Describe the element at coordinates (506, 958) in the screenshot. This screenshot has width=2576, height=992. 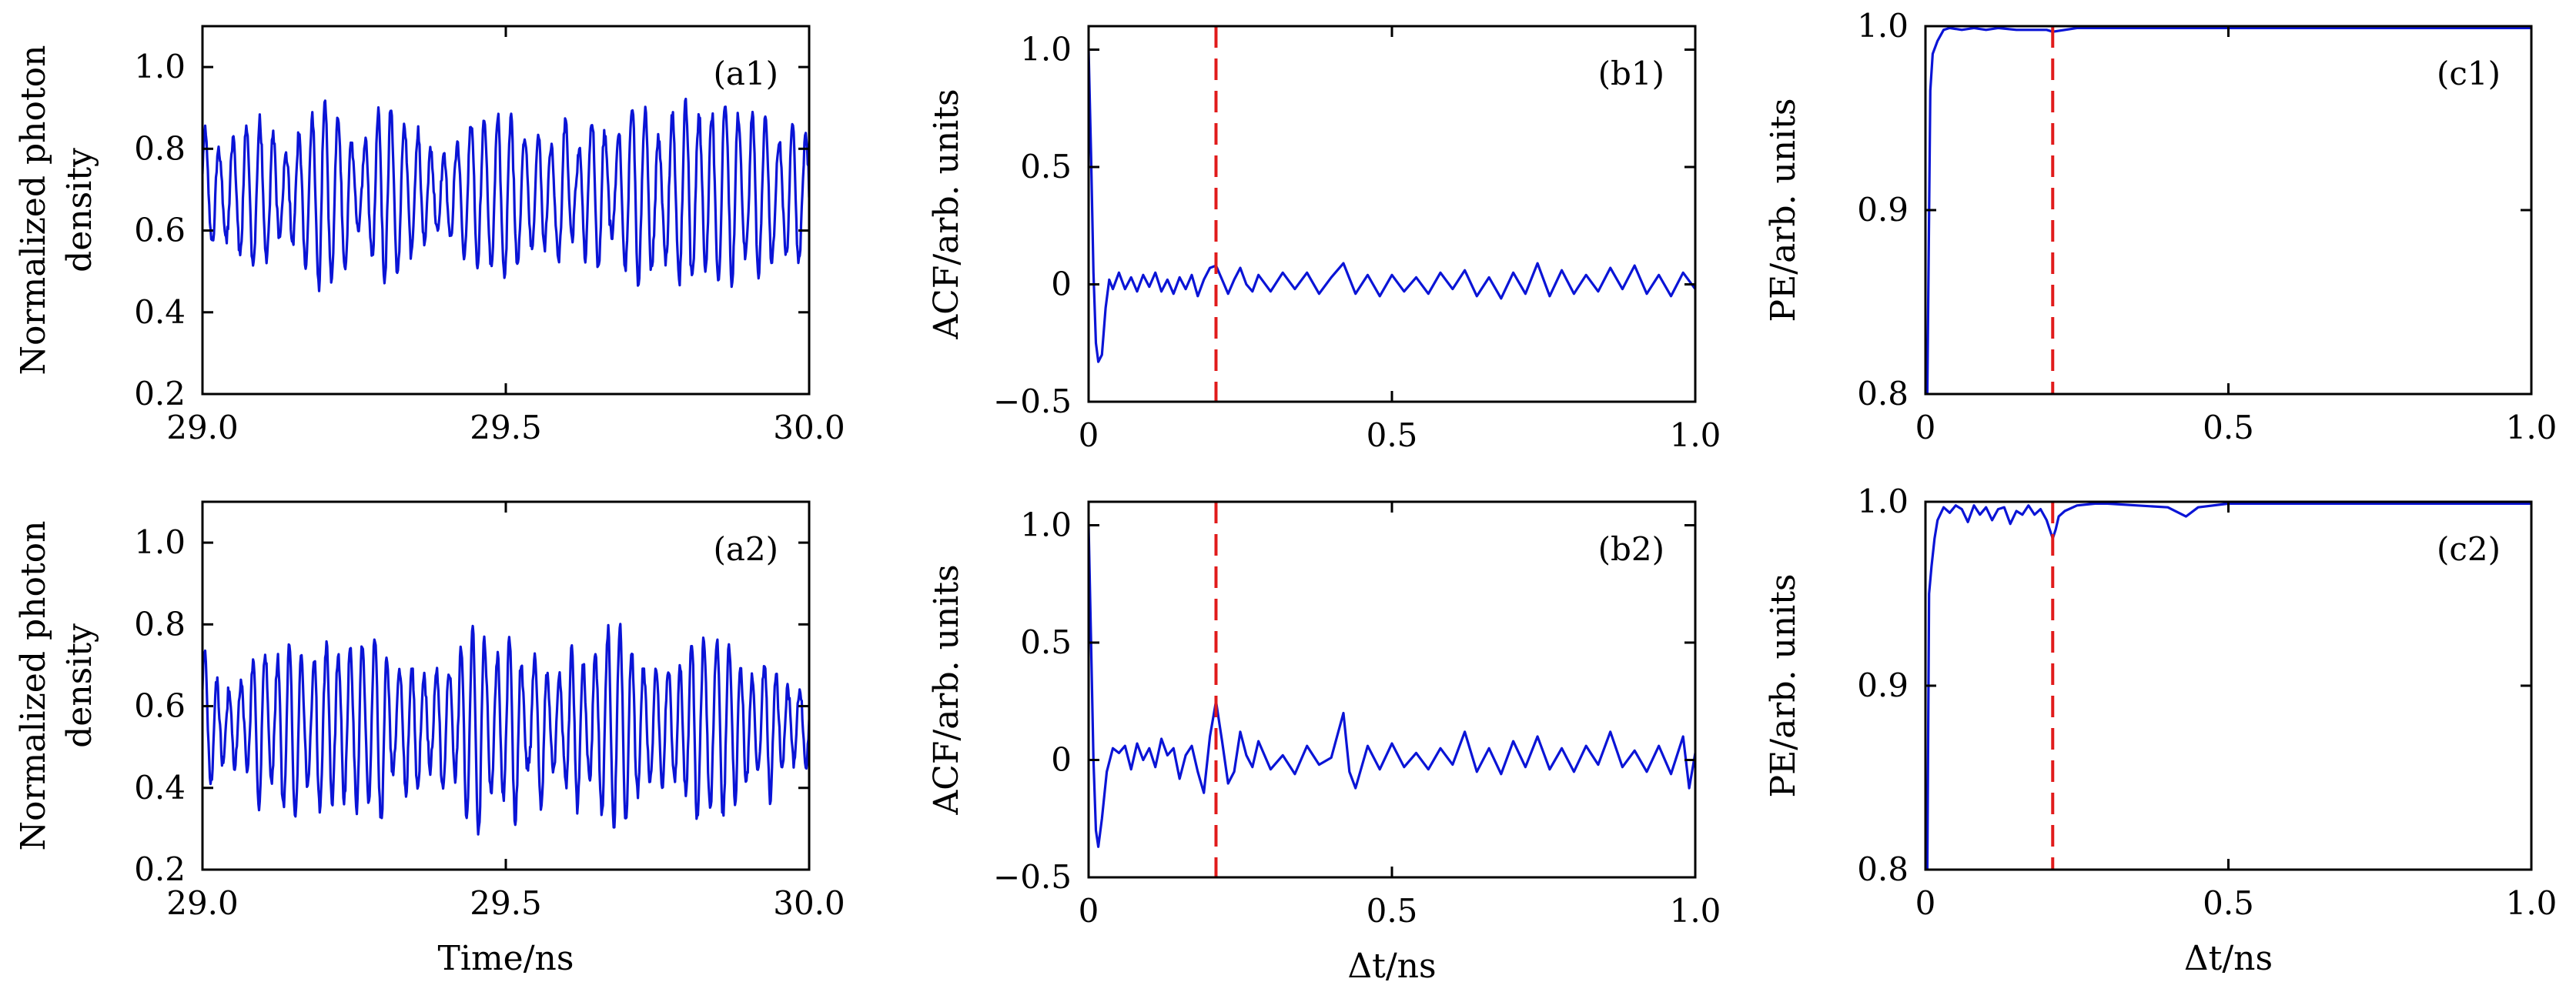
I see `x-axis-label: Time/ns` at that location.